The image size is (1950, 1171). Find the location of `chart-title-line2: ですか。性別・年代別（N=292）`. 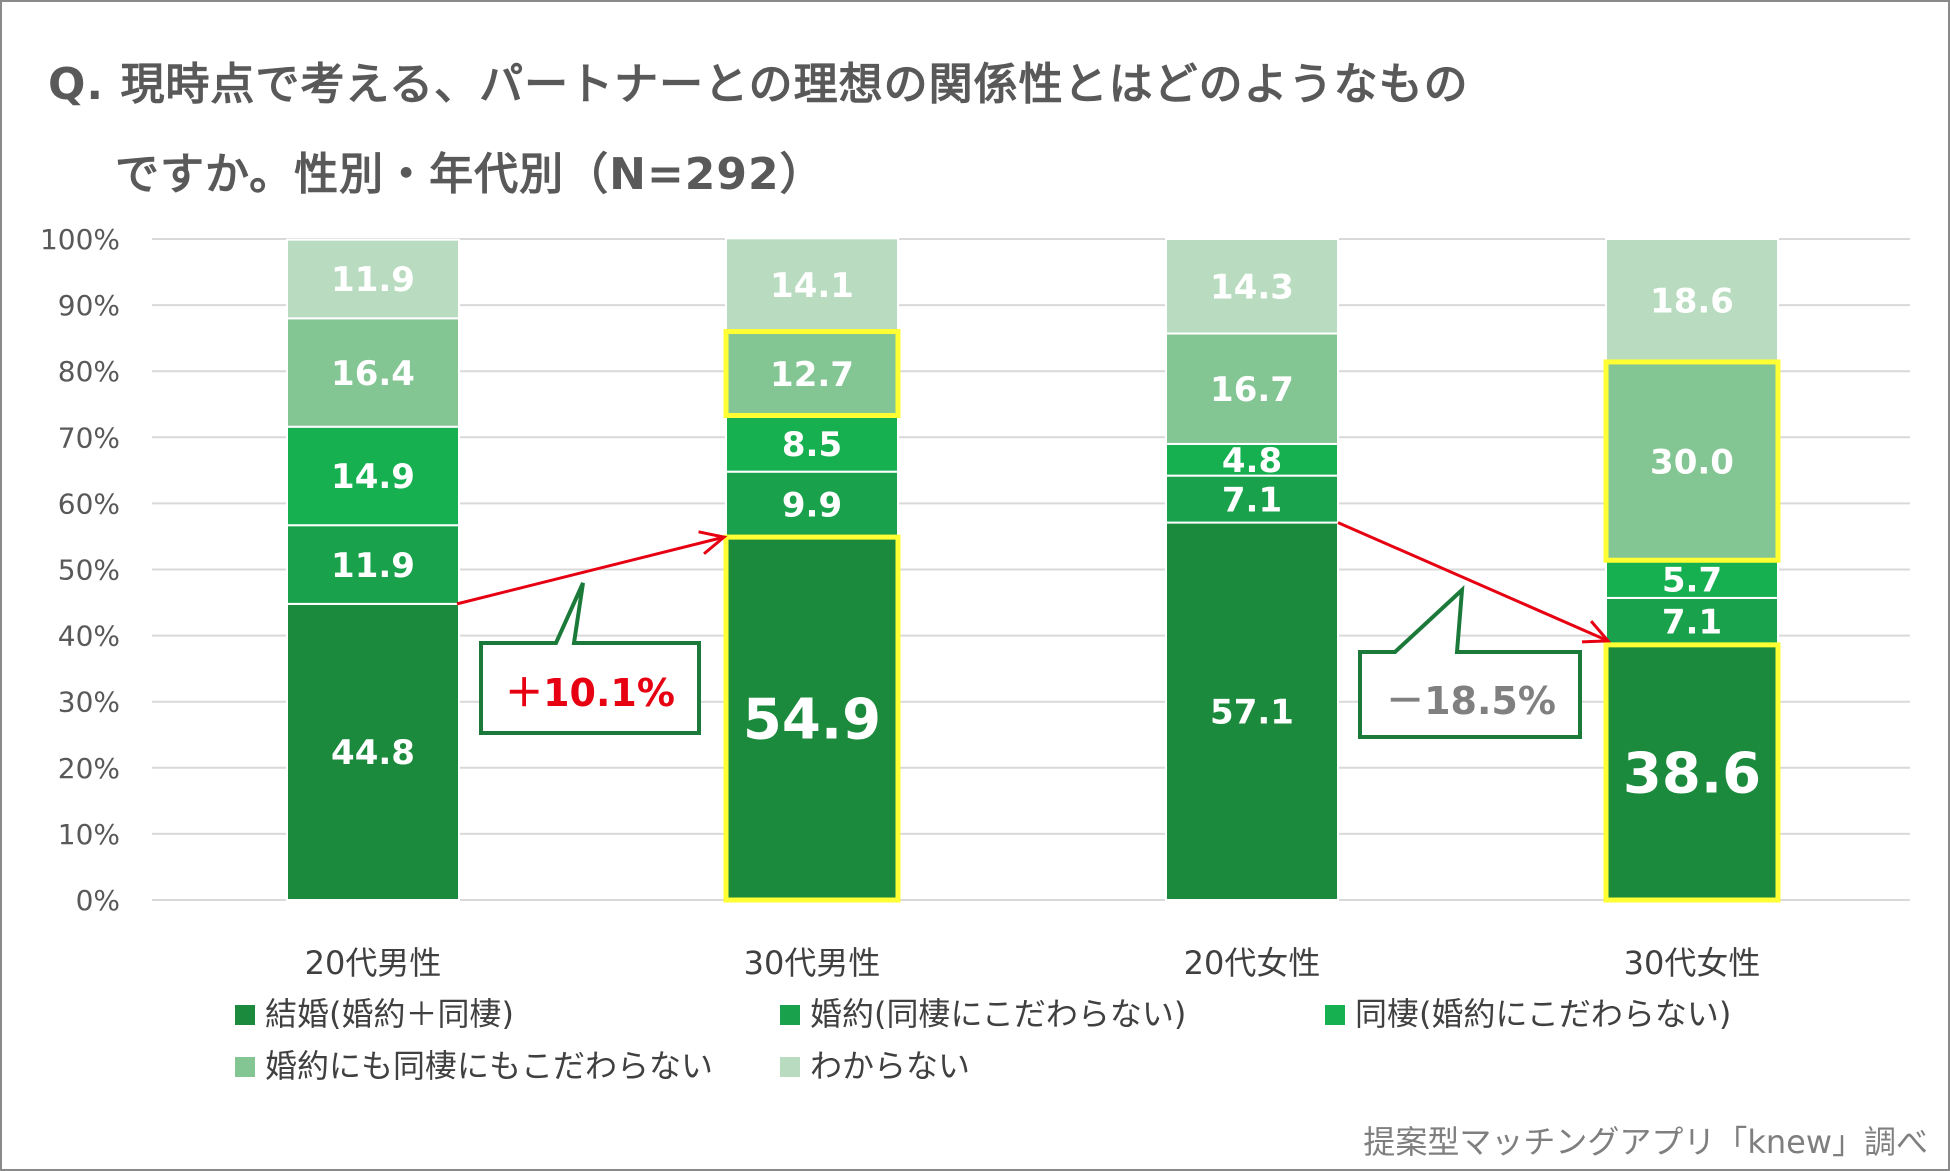

chart-title-line2: ですか。性別・年代別（N=292） is located at coordinates (470, 174).